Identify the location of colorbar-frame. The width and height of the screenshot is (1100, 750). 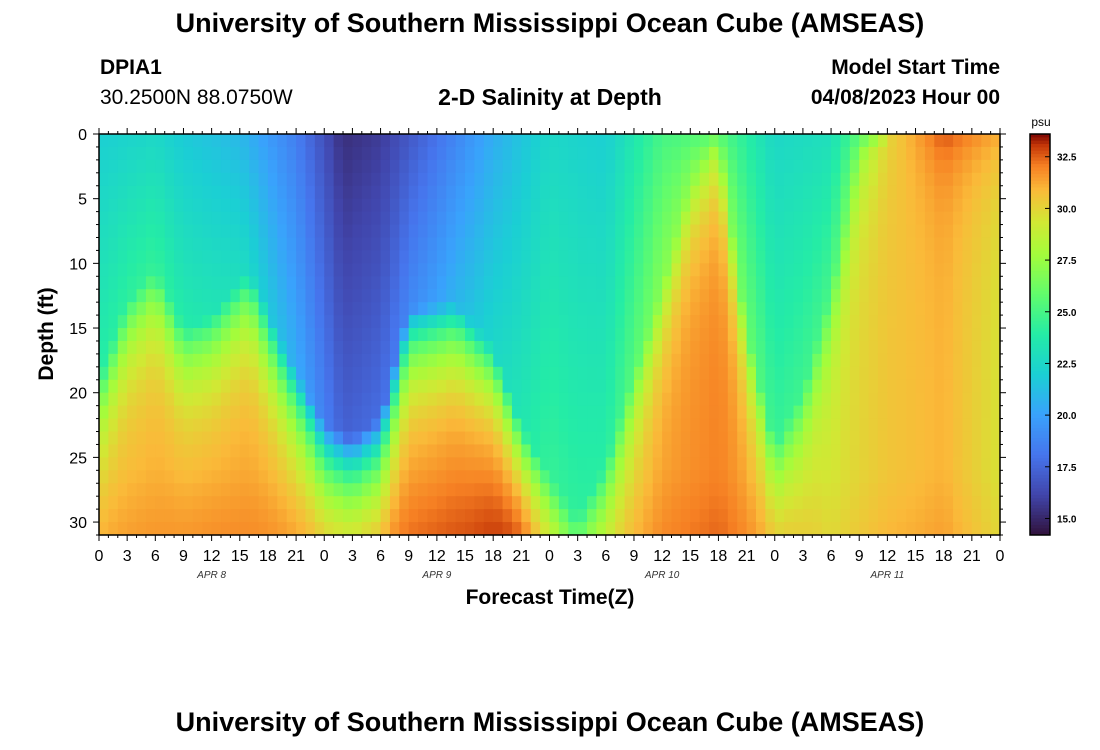
(1040, 334).